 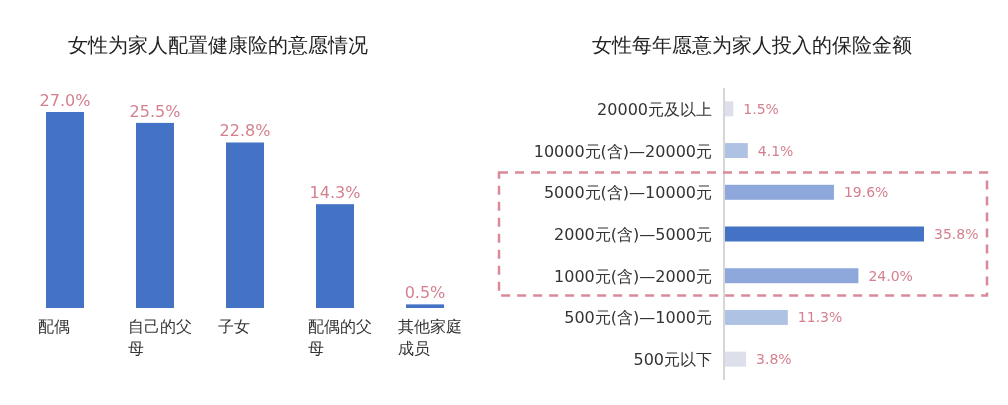 What do you see at coordinates (866, 192) in the screenshot?
I see `data-label: 19.6%` at bounding box center [866, 192].